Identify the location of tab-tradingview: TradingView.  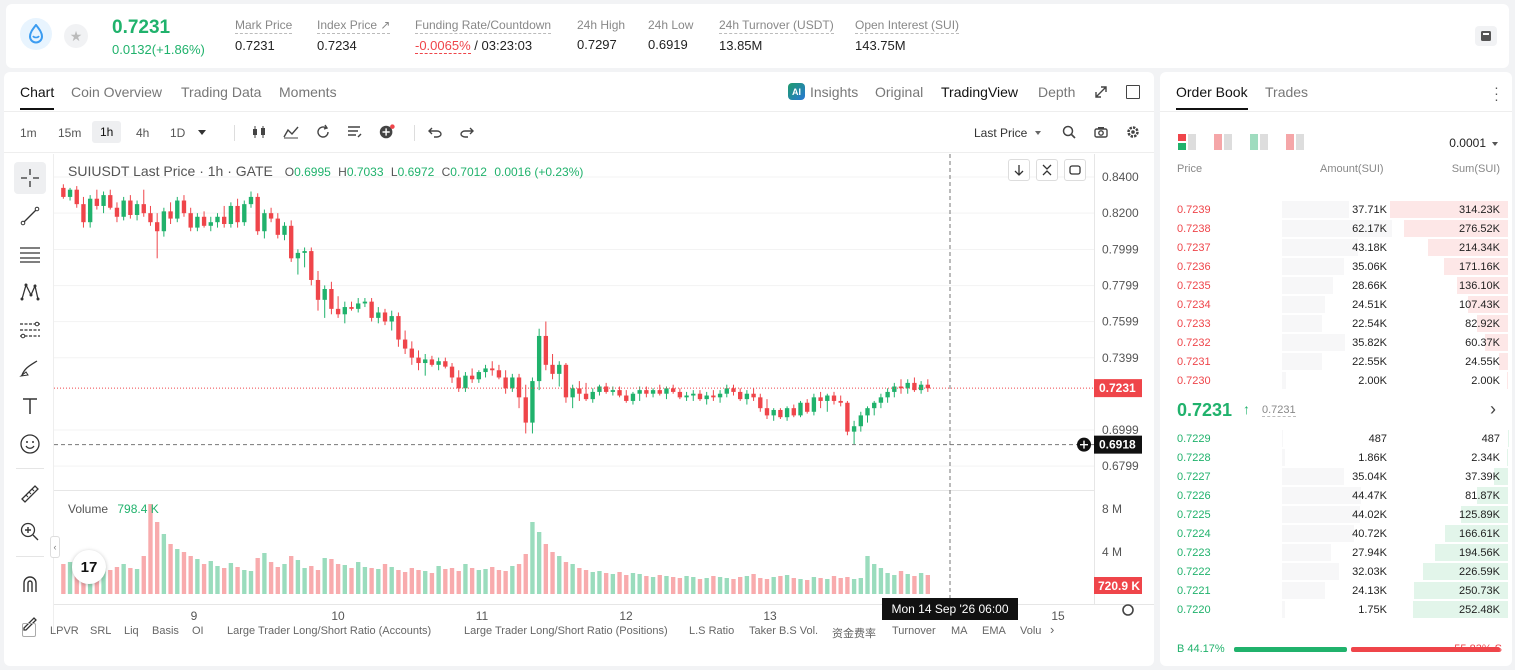
(980, 92).